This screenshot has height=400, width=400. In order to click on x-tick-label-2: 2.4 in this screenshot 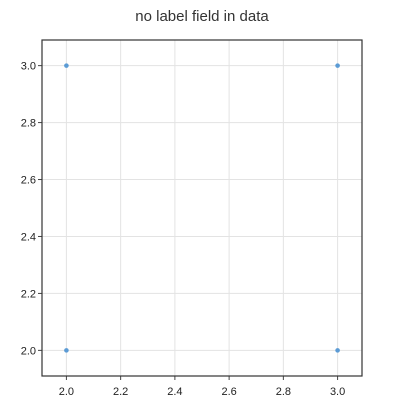, I will do `click(174, 392)`.